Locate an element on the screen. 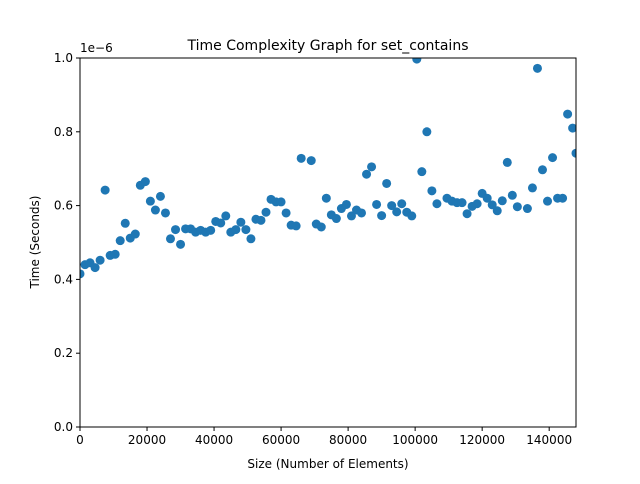  y-tick-label: 0.2 is located at coordinates (63, 353).